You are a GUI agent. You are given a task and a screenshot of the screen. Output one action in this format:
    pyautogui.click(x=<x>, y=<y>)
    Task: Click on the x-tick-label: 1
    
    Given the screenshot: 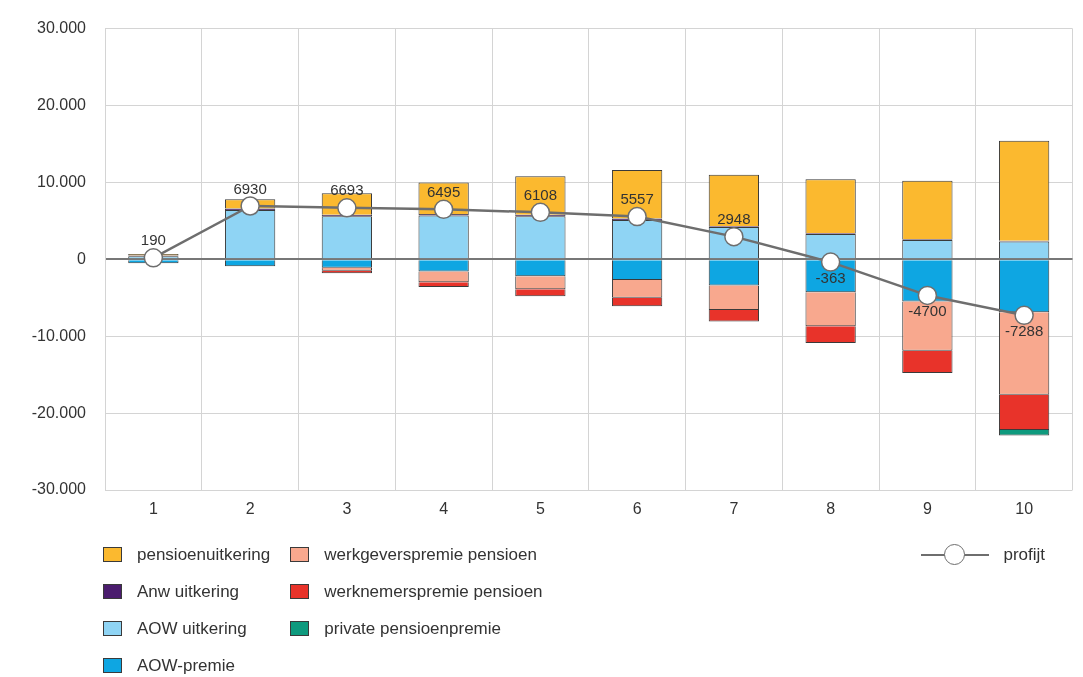 What is the action you would take?
    pyautogui.click(x=153, y=509)
    